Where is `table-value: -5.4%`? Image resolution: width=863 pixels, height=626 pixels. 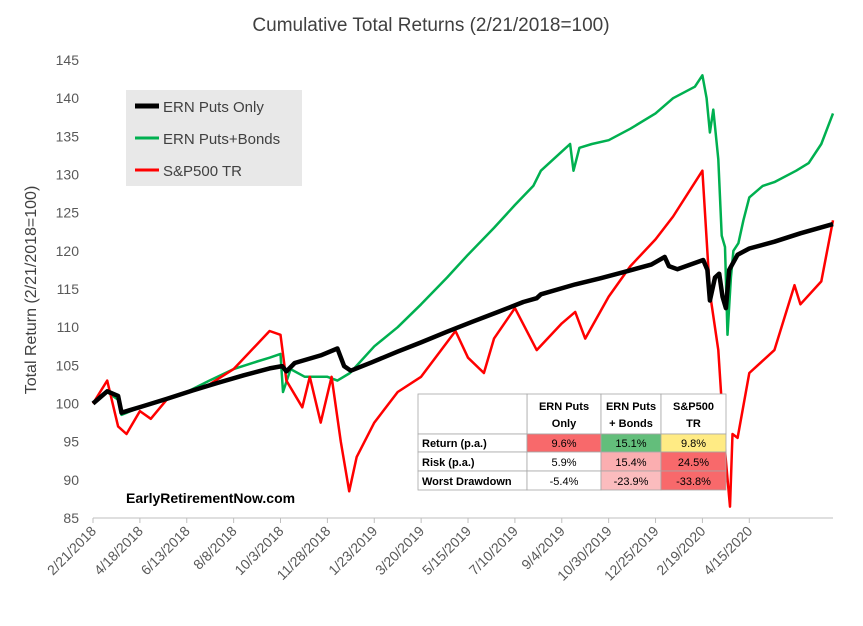 table-value: -5.4% is located at coordinates (564, 482).